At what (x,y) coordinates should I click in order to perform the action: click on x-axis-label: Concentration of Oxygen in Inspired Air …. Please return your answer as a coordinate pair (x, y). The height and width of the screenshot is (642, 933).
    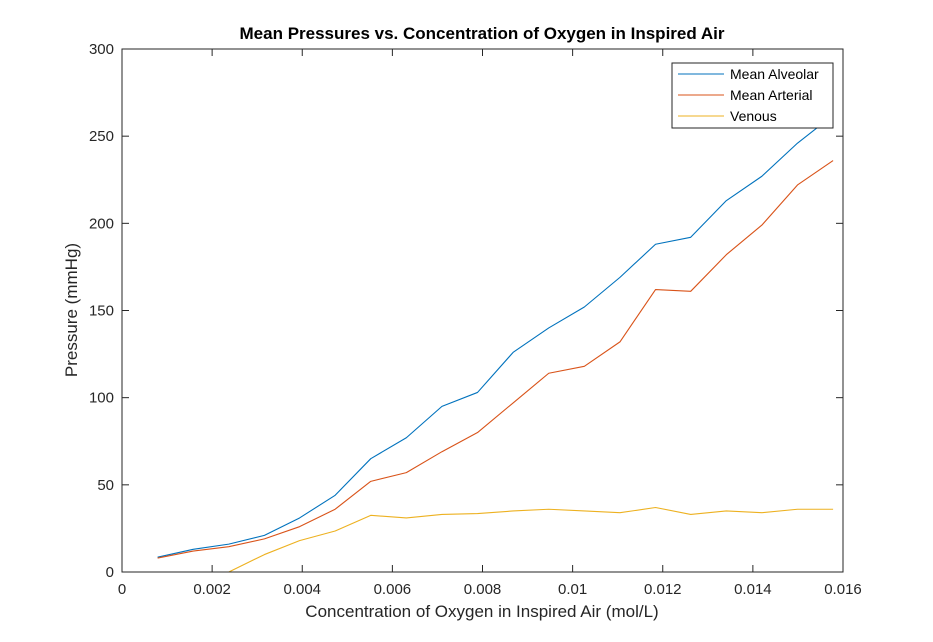
    Looking at the image, I should click on (481, 611).